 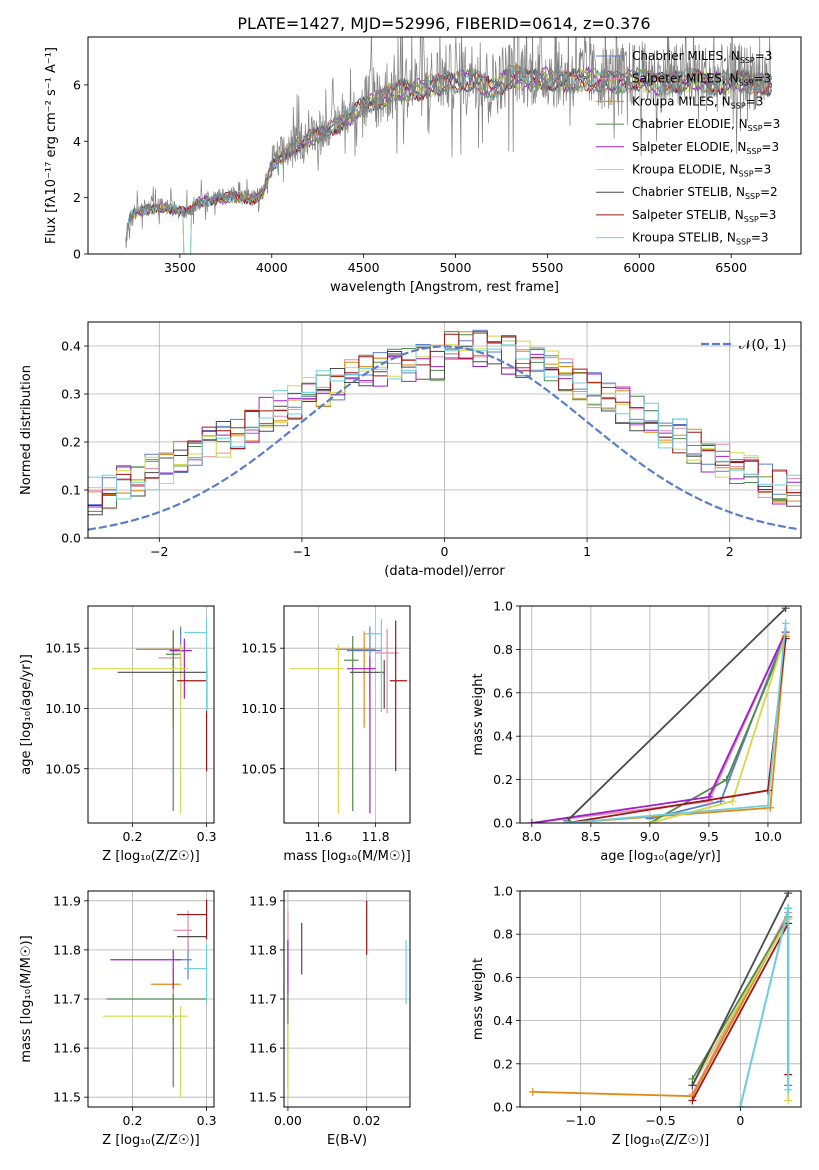 I want to click on legend-label: Chabrier ELODIE, NSSP=3, so click(x=706, y=125).